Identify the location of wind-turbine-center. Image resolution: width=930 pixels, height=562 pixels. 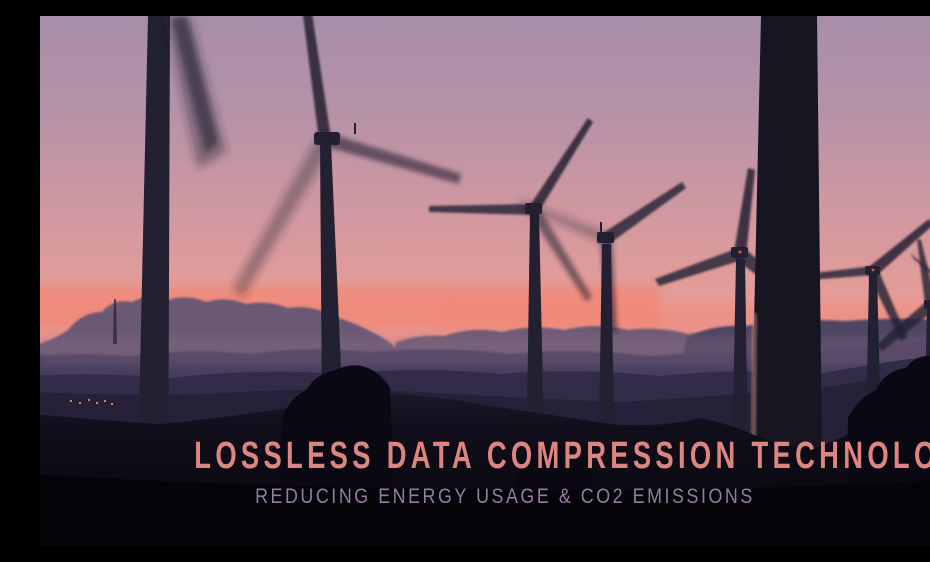
(511, 298).